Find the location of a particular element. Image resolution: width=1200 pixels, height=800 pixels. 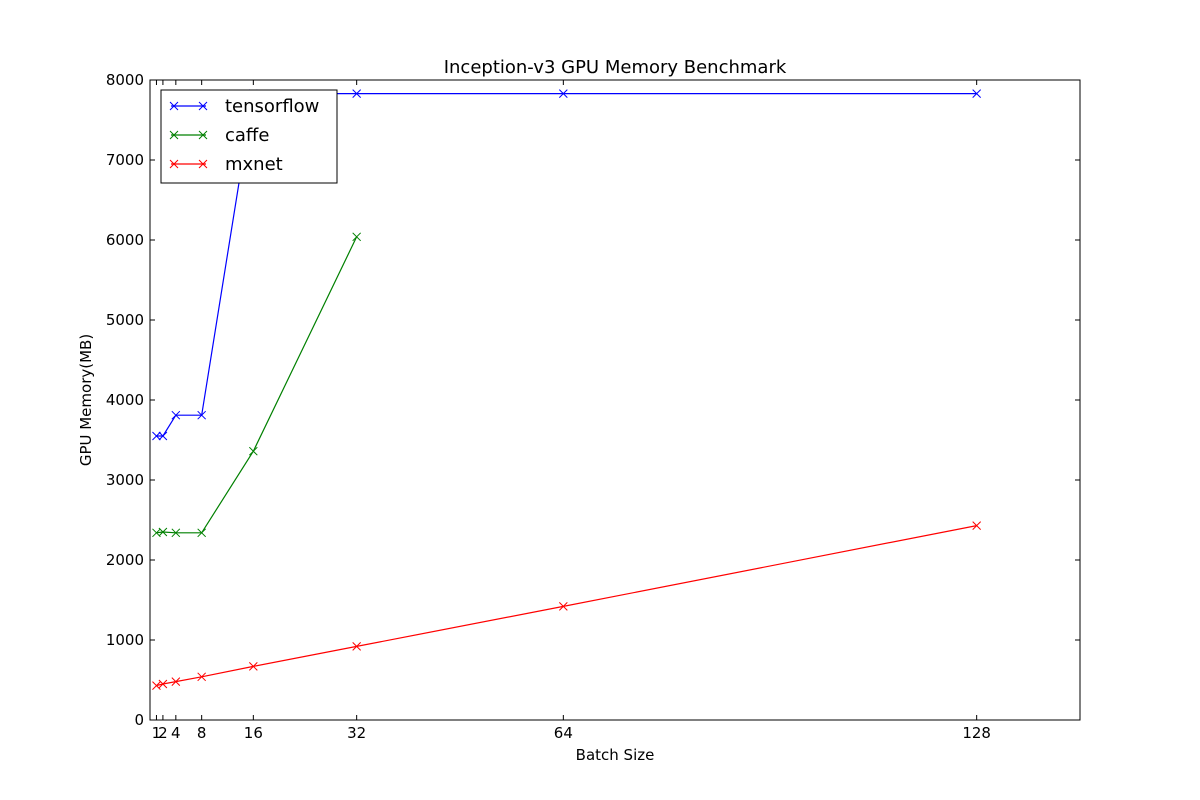

x-tick-label: 64 is located at coordinates (563, 733).